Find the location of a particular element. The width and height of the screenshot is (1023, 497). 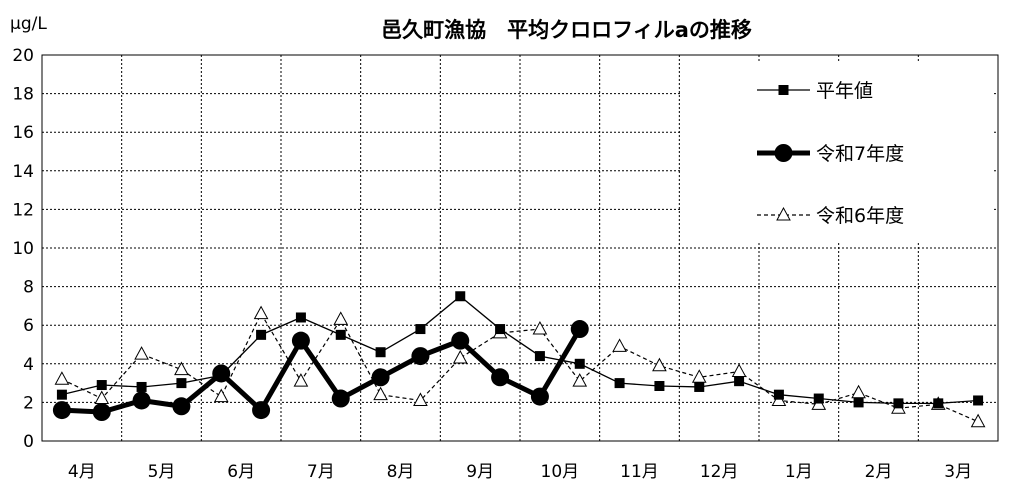

x-tick-label: 4月 is located at coordinates (82, 472).